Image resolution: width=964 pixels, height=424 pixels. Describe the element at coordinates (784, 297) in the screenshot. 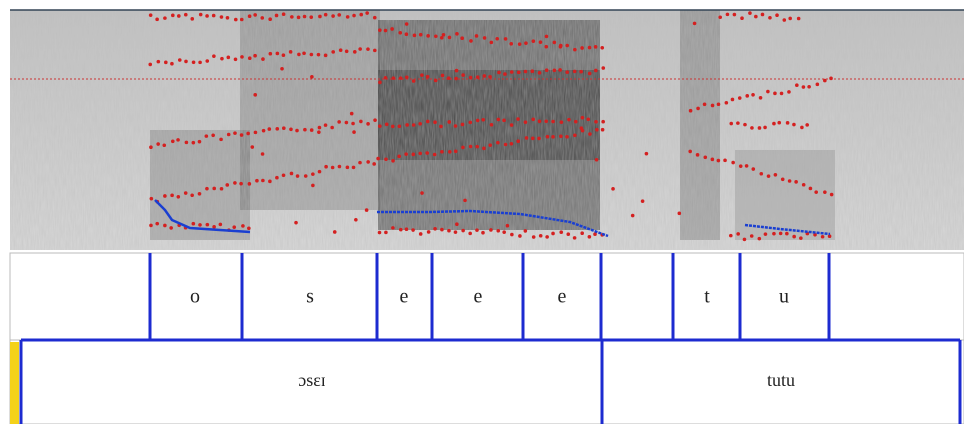

I see `interval-label: u` at that location.